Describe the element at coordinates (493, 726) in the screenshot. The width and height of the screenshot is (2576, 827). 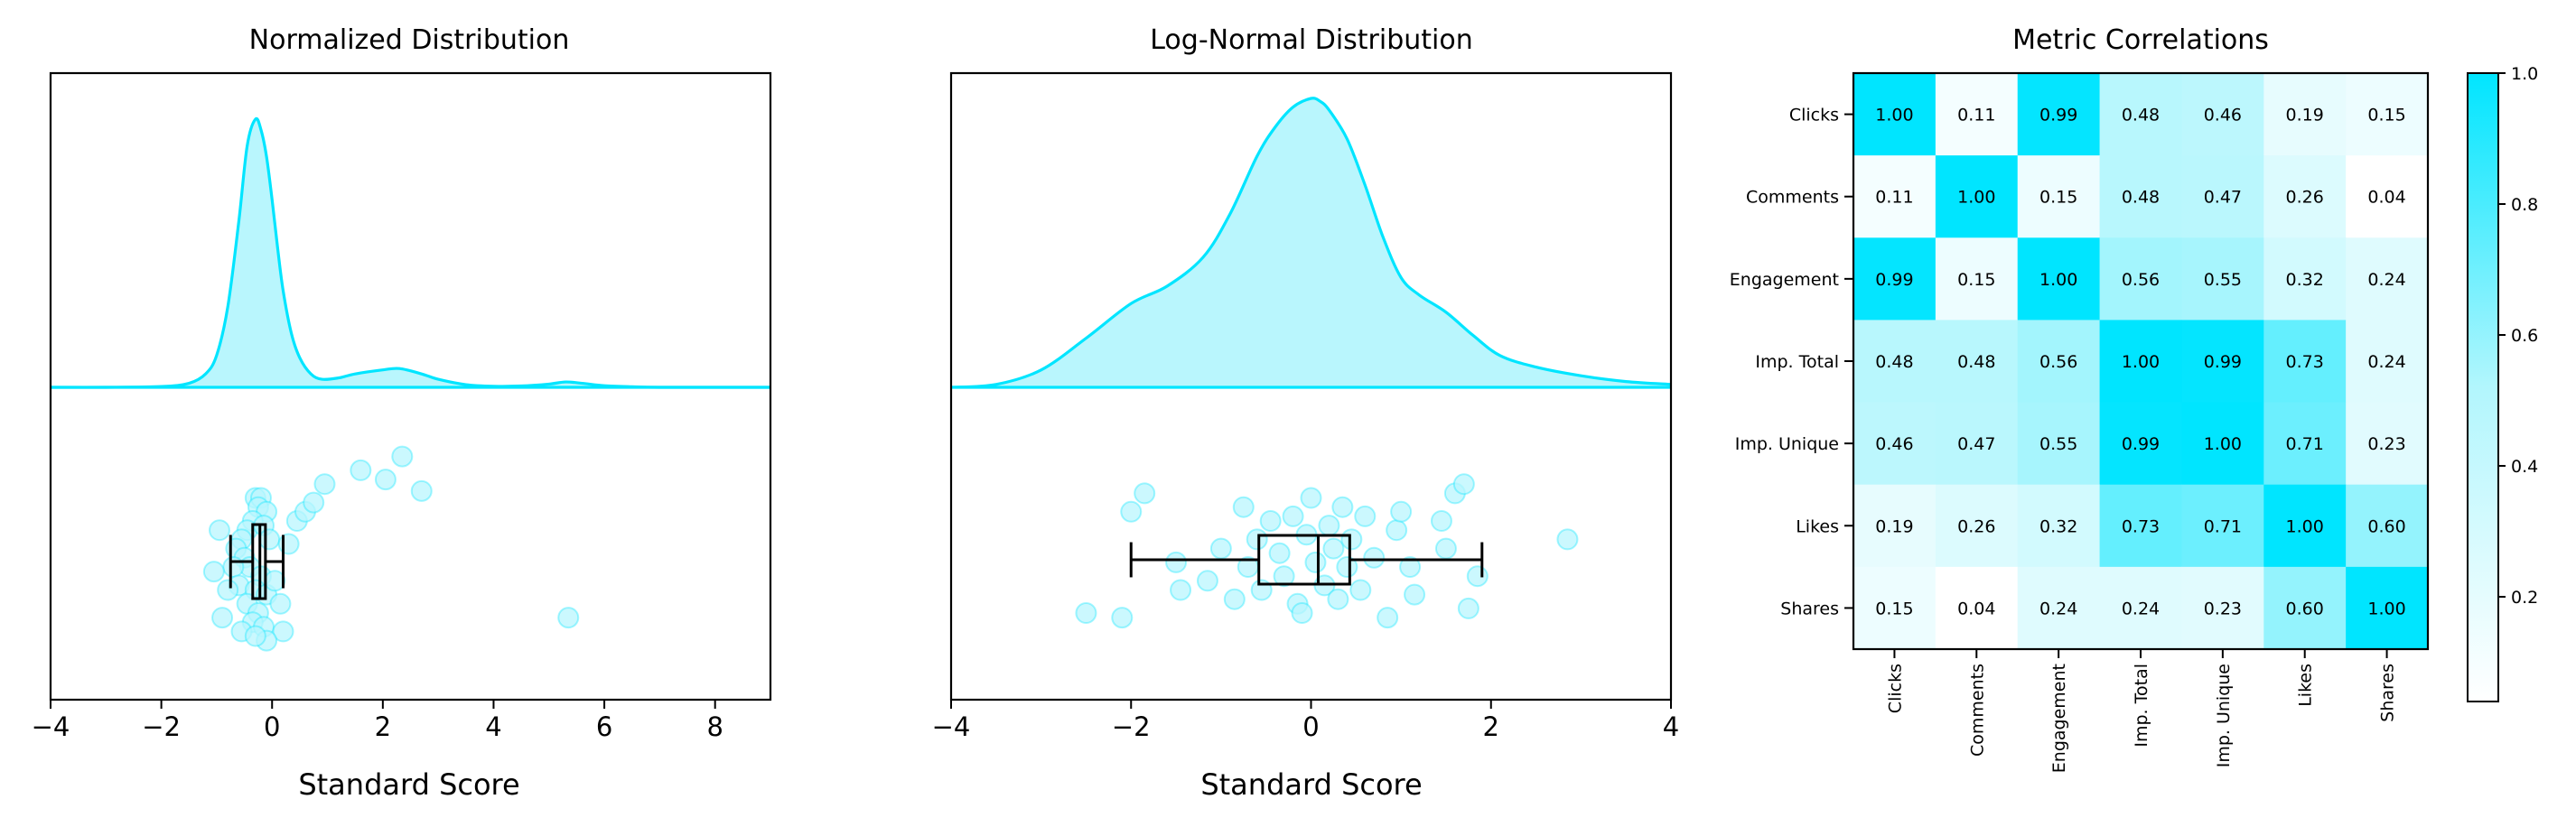
I see `xtick-label: 4` at that location.